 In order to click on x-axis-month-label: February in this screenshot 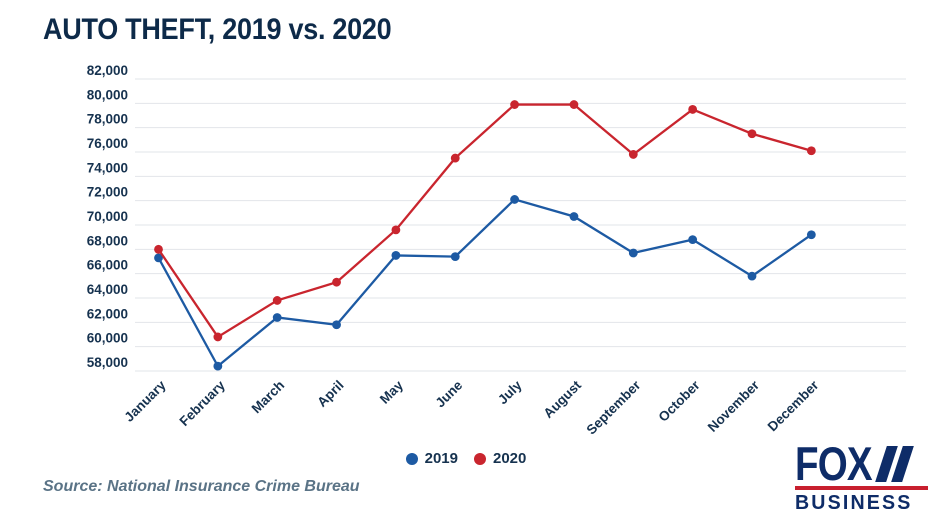, I will do `click(203, 403)`.